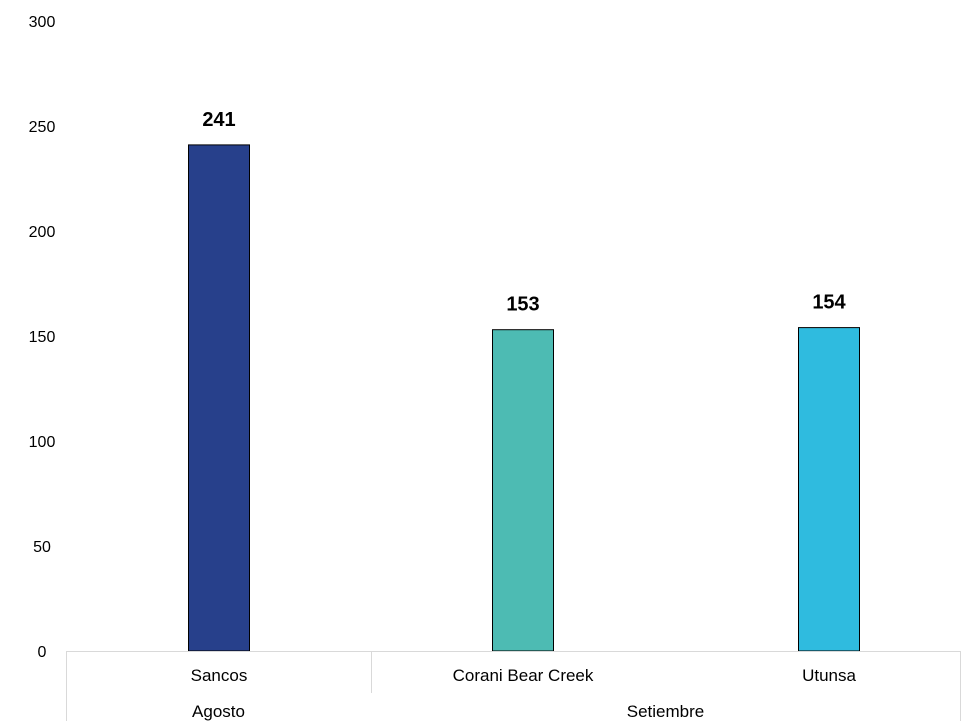  What do you see at coordinates (42, 652) in the screenshot?
I see `y-tick-label: 0` at bounding box center [42, 652].